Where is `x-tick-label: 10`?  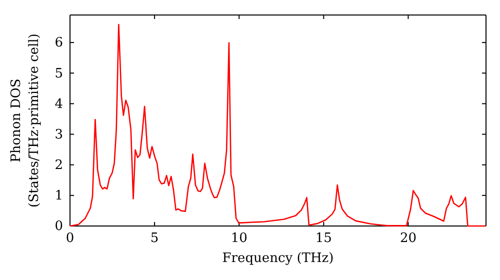
x-tick-label: 10 is located at coordinates (239, 238).